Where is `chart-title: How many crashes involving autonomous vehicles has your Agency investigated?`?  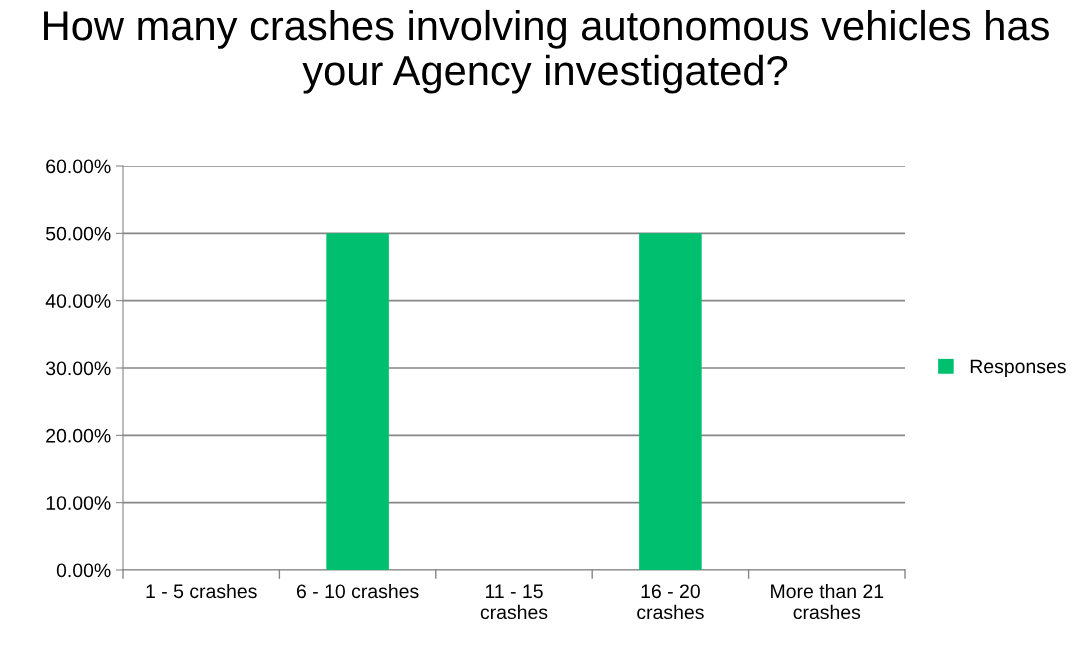 chart-title: How many crashes involving autonomous vehicles has your Agency investigated? is located at coordinates (546, 51).